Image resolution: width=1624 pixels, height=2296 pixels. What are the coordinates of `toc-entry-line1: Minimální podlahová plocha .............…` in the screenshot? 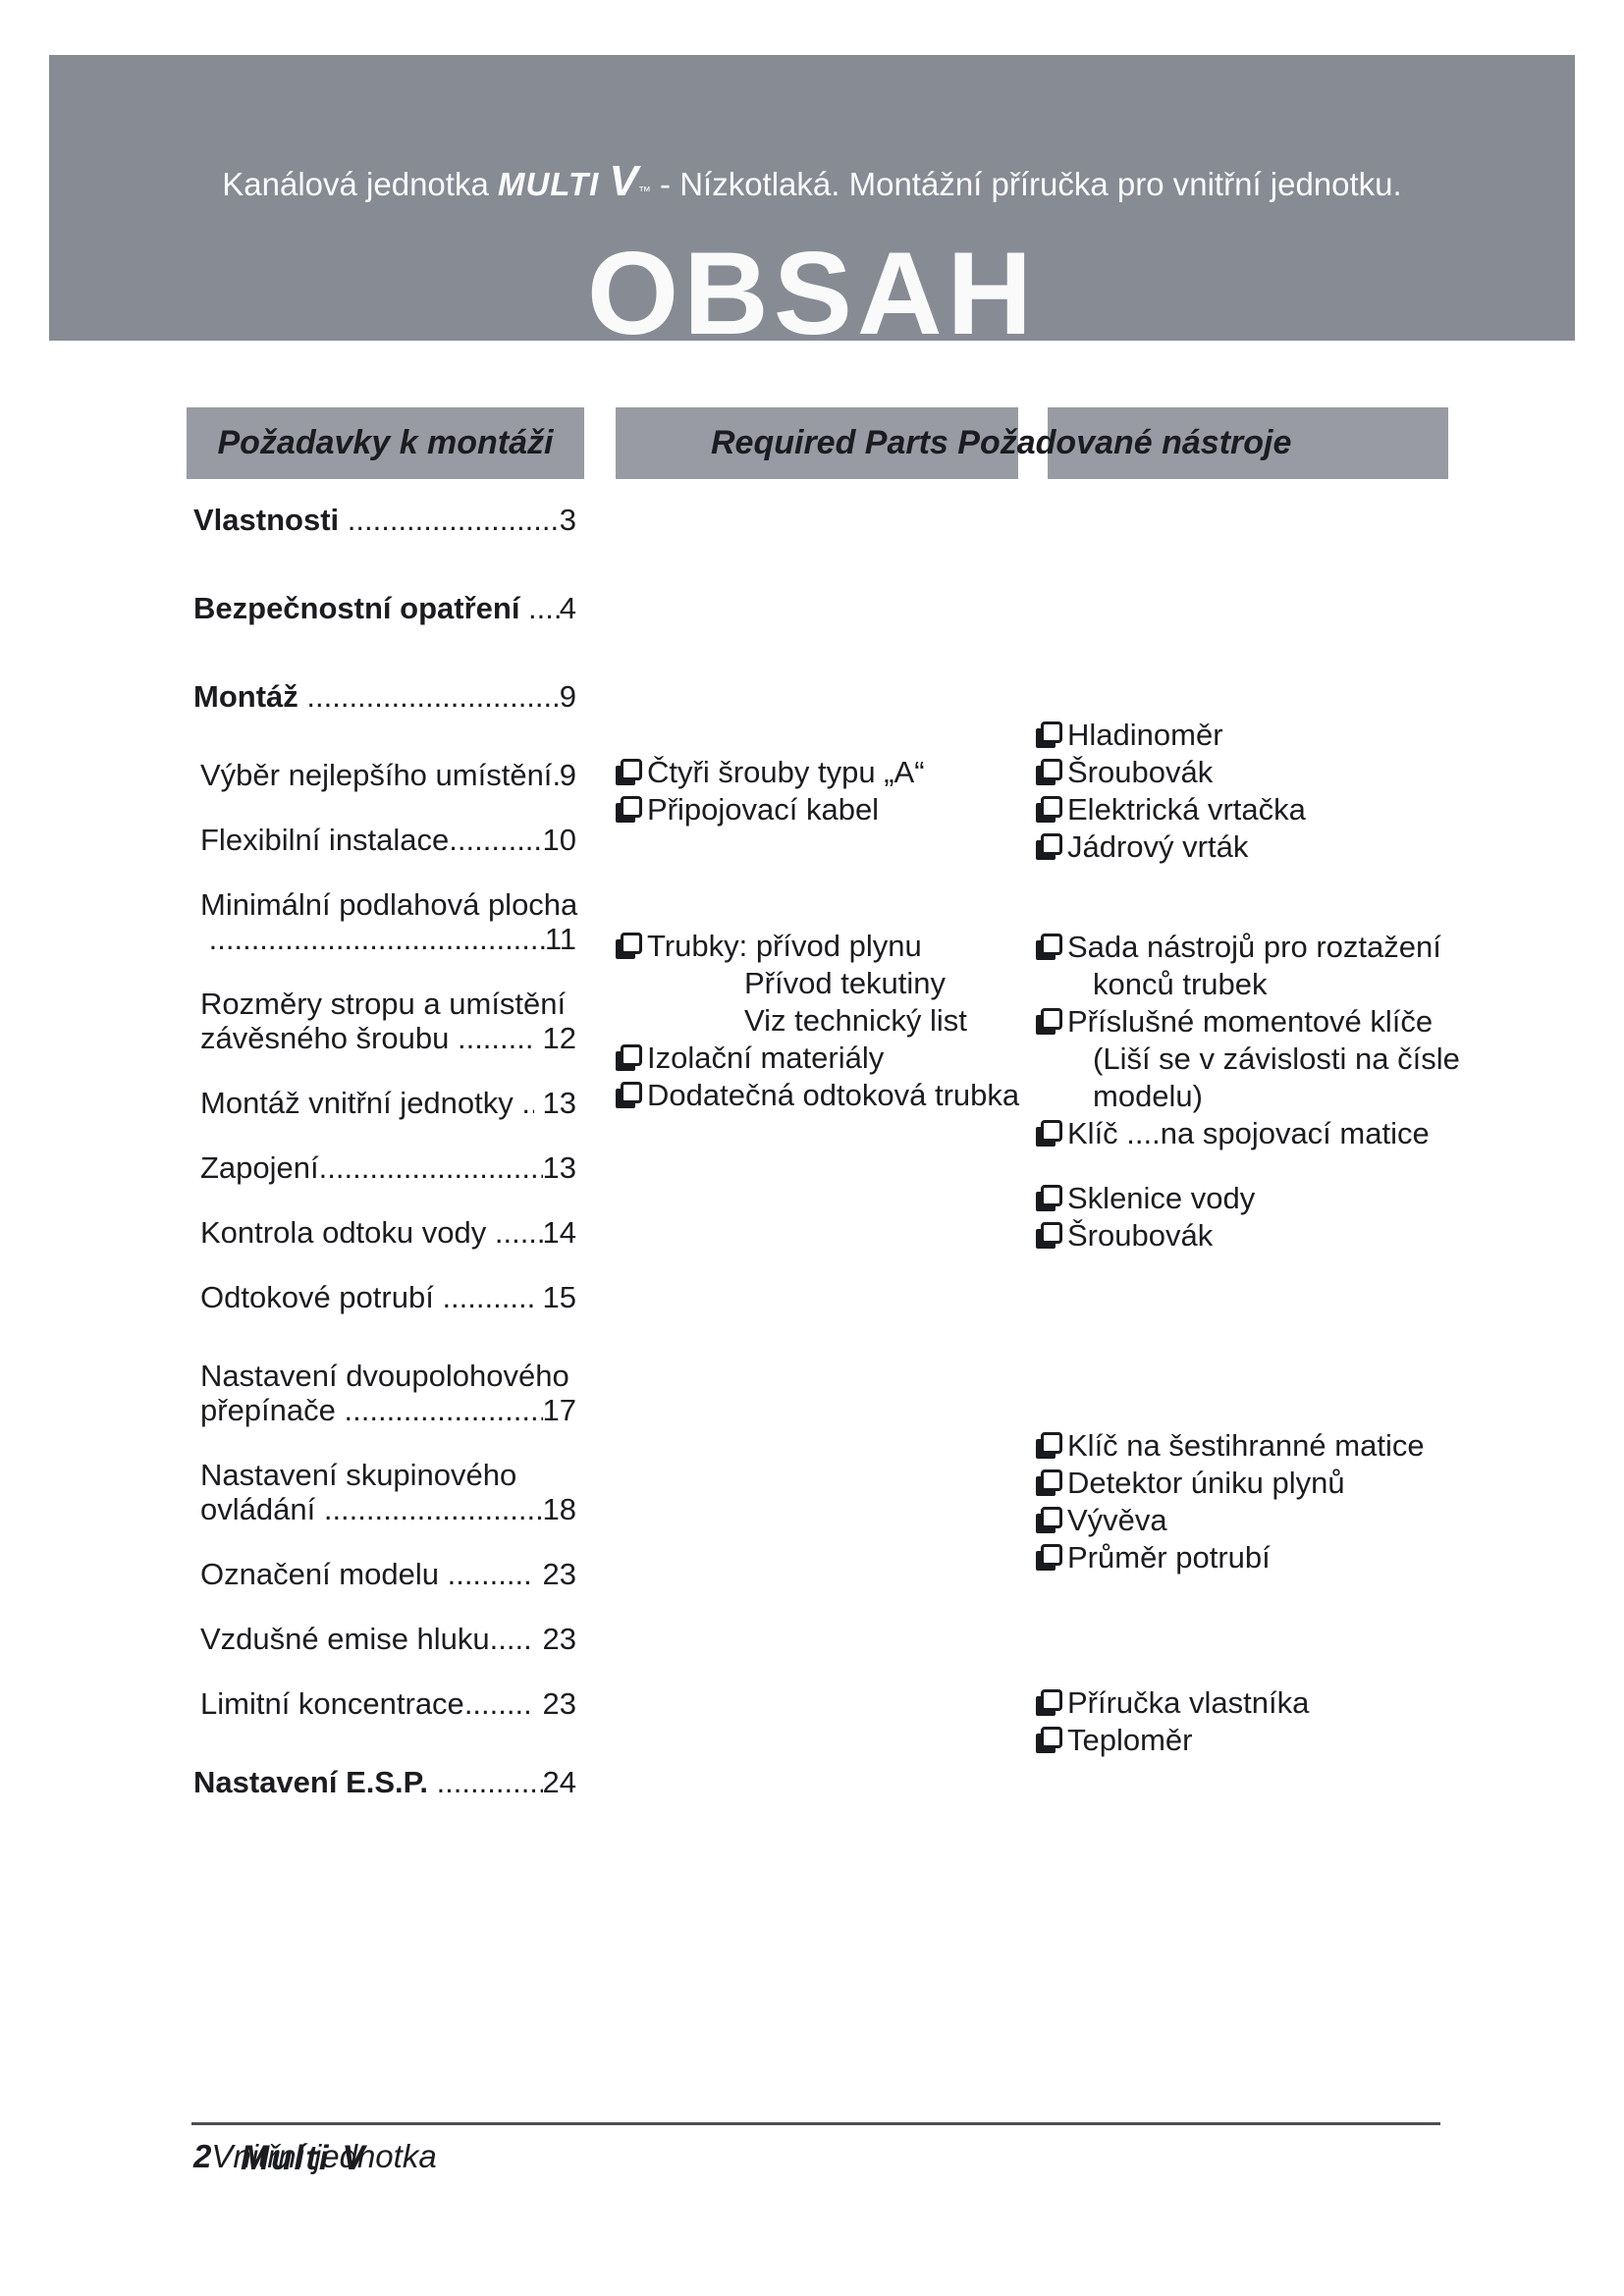 It's located at (389, 904).